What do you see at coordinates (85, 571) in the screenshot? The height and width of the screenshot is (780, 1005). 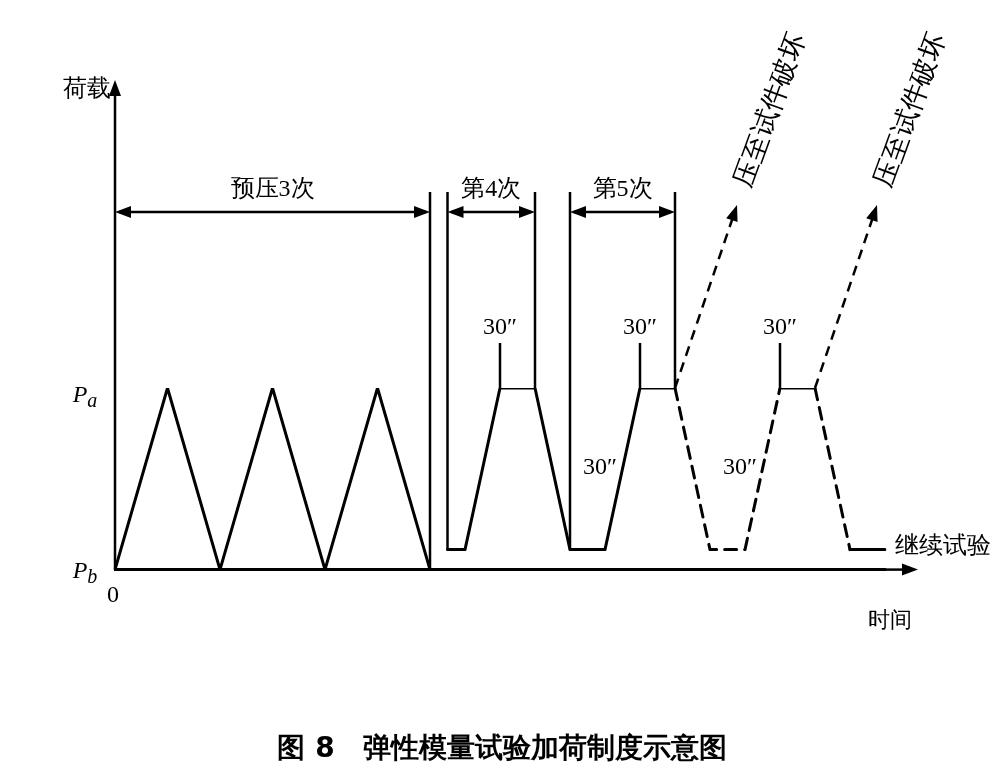 I see `text: P$_{b}$` at bounding box center [85, 571].